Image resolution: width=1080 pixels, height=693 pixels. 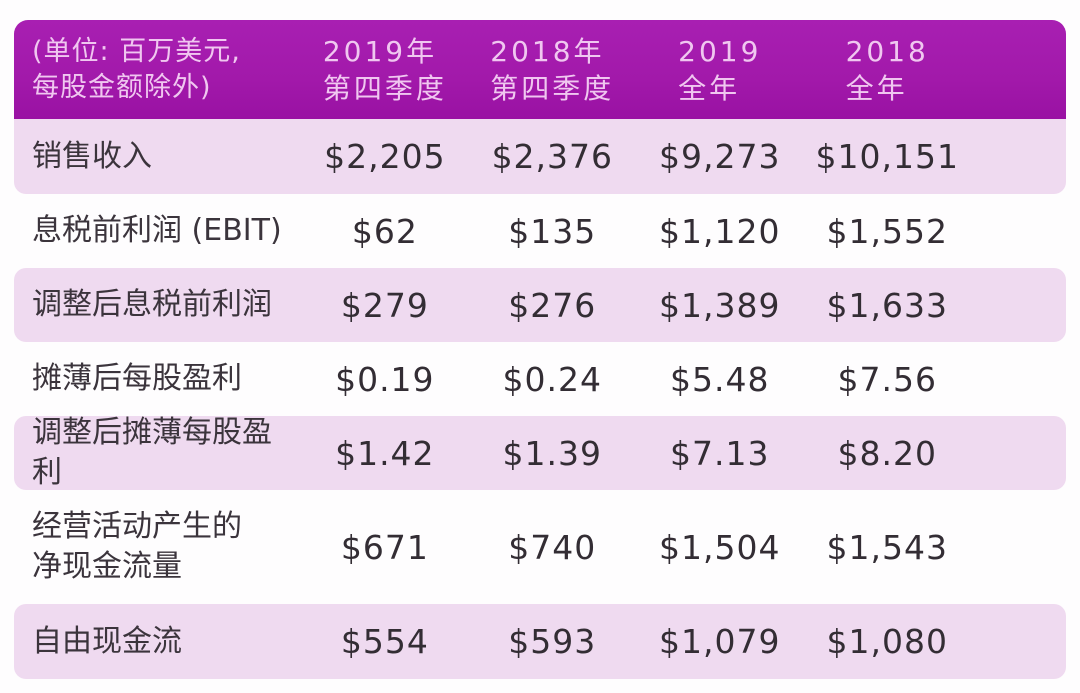 What do you see at coordinates (887, 305) in the screenshot?
I see `cell-value: $1,633` at bounding box center [887, 305].